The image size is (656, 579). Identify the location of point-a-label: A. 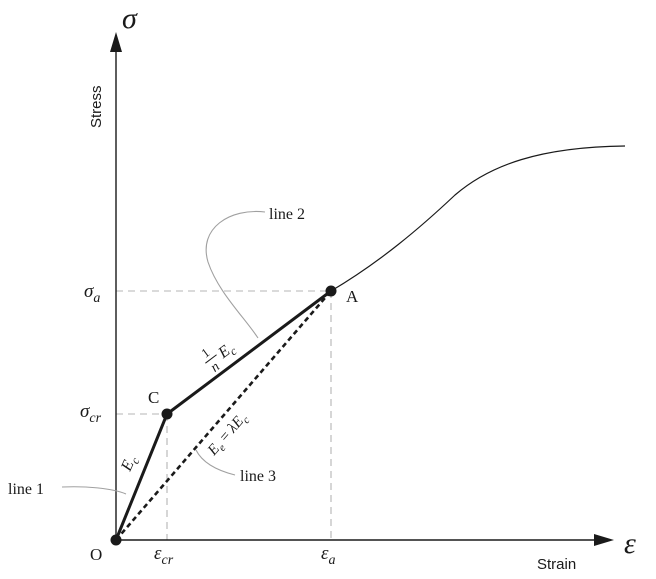
(352, 296).